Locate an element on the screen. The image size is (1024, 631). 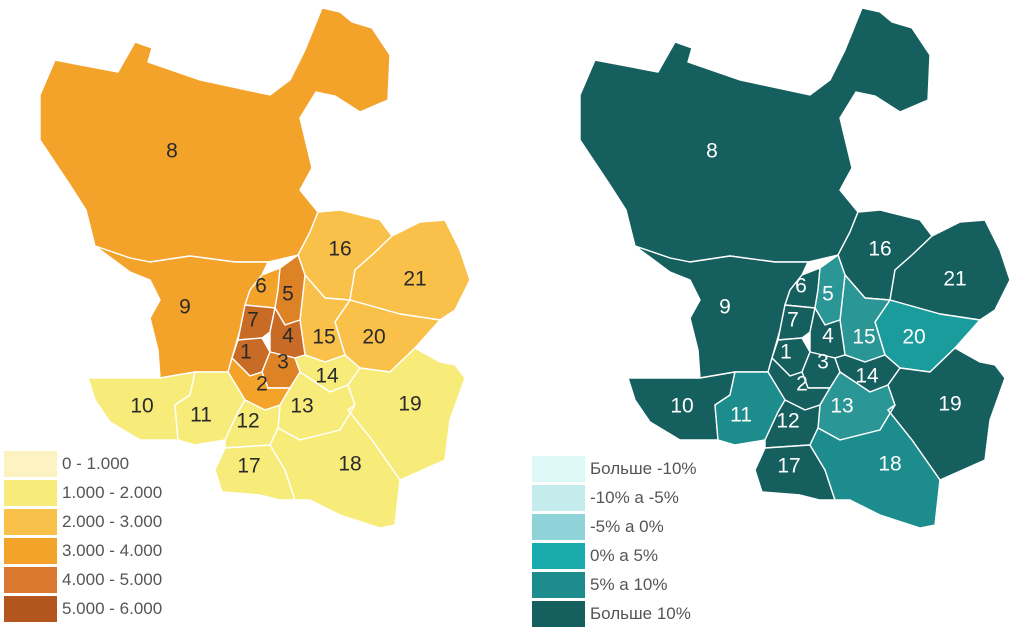
legend-item: 2.000 - 3.000 is located at coordinates (83, 522).